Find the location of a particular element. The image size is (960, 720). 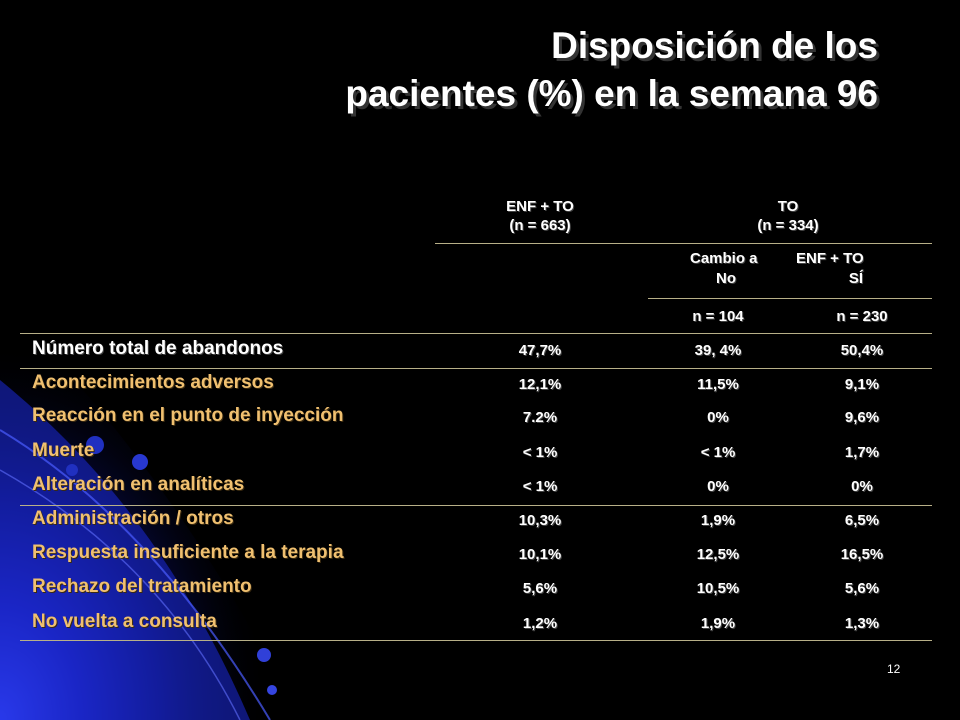

table-cell-si: 9,6% is located at coordinates (862, 417).